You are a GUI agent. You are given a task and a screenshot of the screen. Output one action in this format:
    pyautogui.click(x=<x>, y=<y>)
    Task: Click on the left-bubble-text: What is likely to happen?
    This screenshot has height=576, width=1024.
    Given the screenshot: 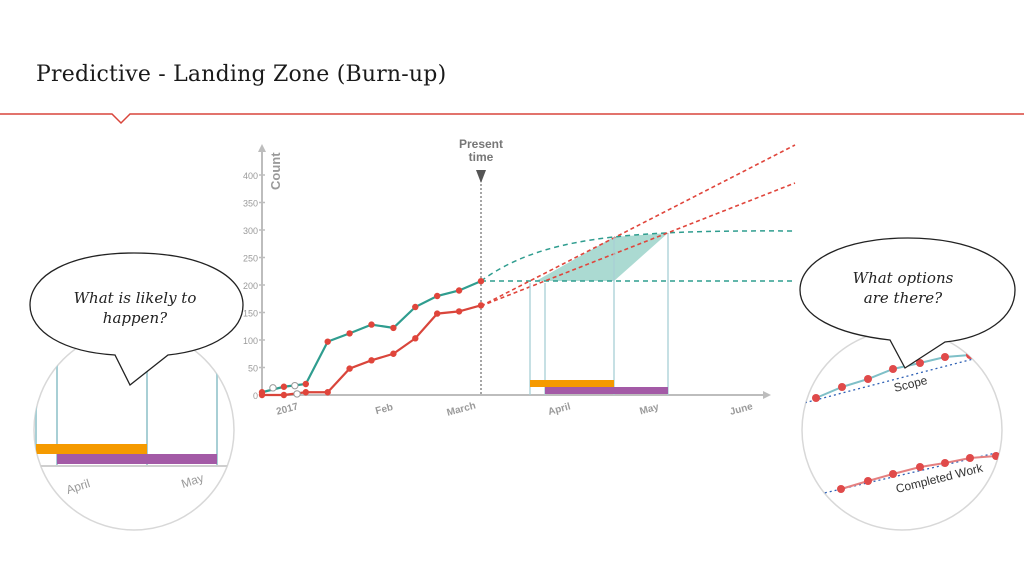 What is the action you would take?
    pyautogui.click(x=135, y=308)
    